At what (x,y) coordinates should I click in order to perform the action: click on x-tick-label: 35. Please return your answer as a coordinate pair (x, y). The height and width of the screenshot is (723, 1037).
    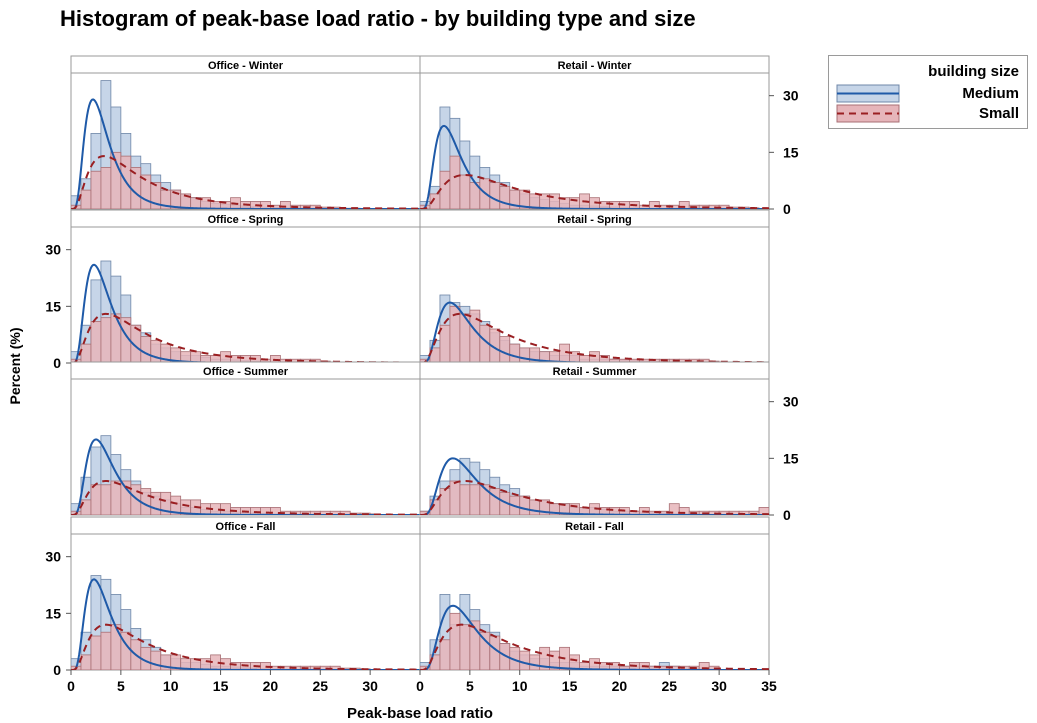
    Looking at the image, I should click on (769, 686).